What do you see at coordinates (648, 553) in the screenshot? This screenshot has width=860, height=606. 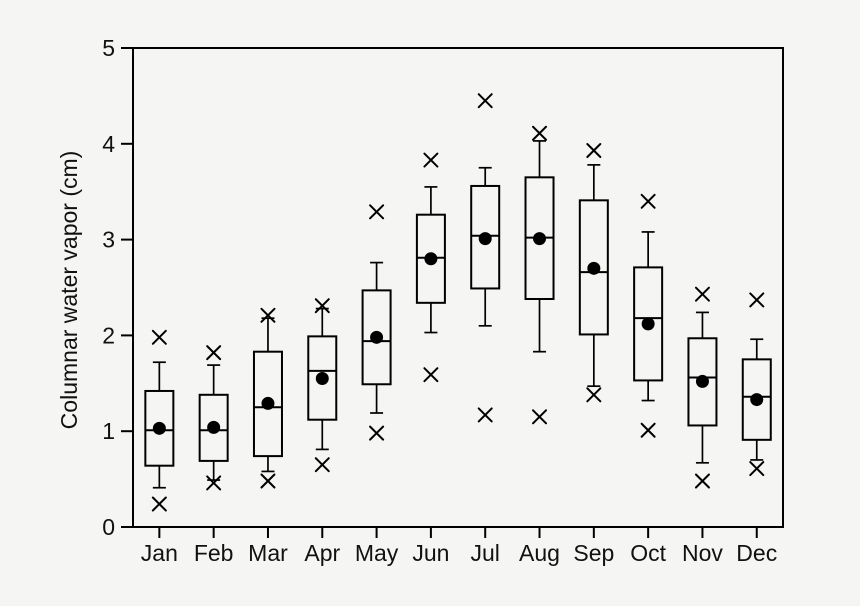 I see `x-axis-tick-label: Oct` at bounding box center [648, 553].